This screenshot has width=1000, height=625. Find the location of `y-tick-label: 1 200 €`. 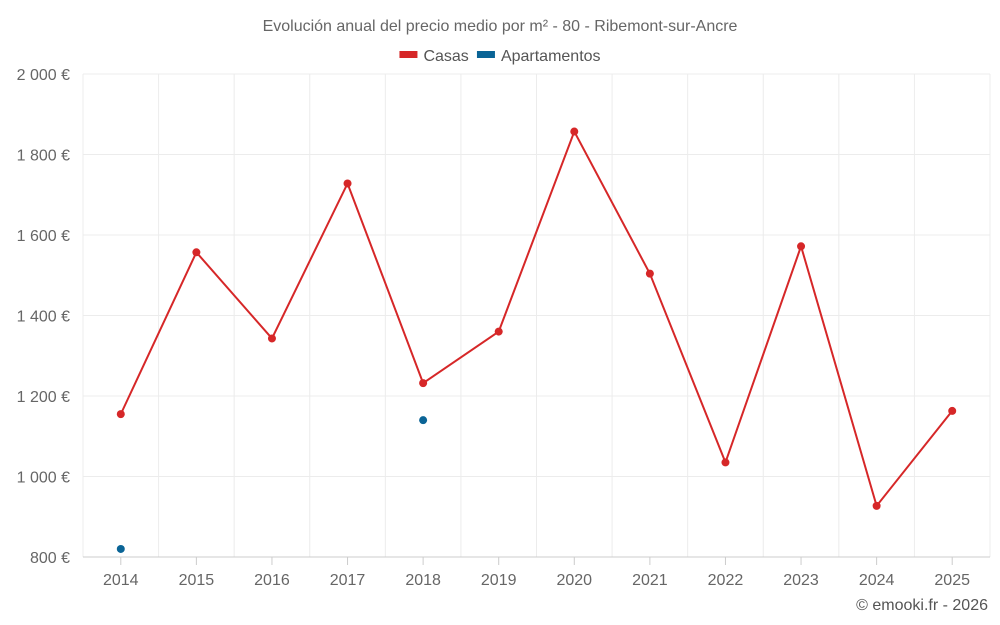

y-tick-label: 1 200 € is located at coordinates (43, 397).